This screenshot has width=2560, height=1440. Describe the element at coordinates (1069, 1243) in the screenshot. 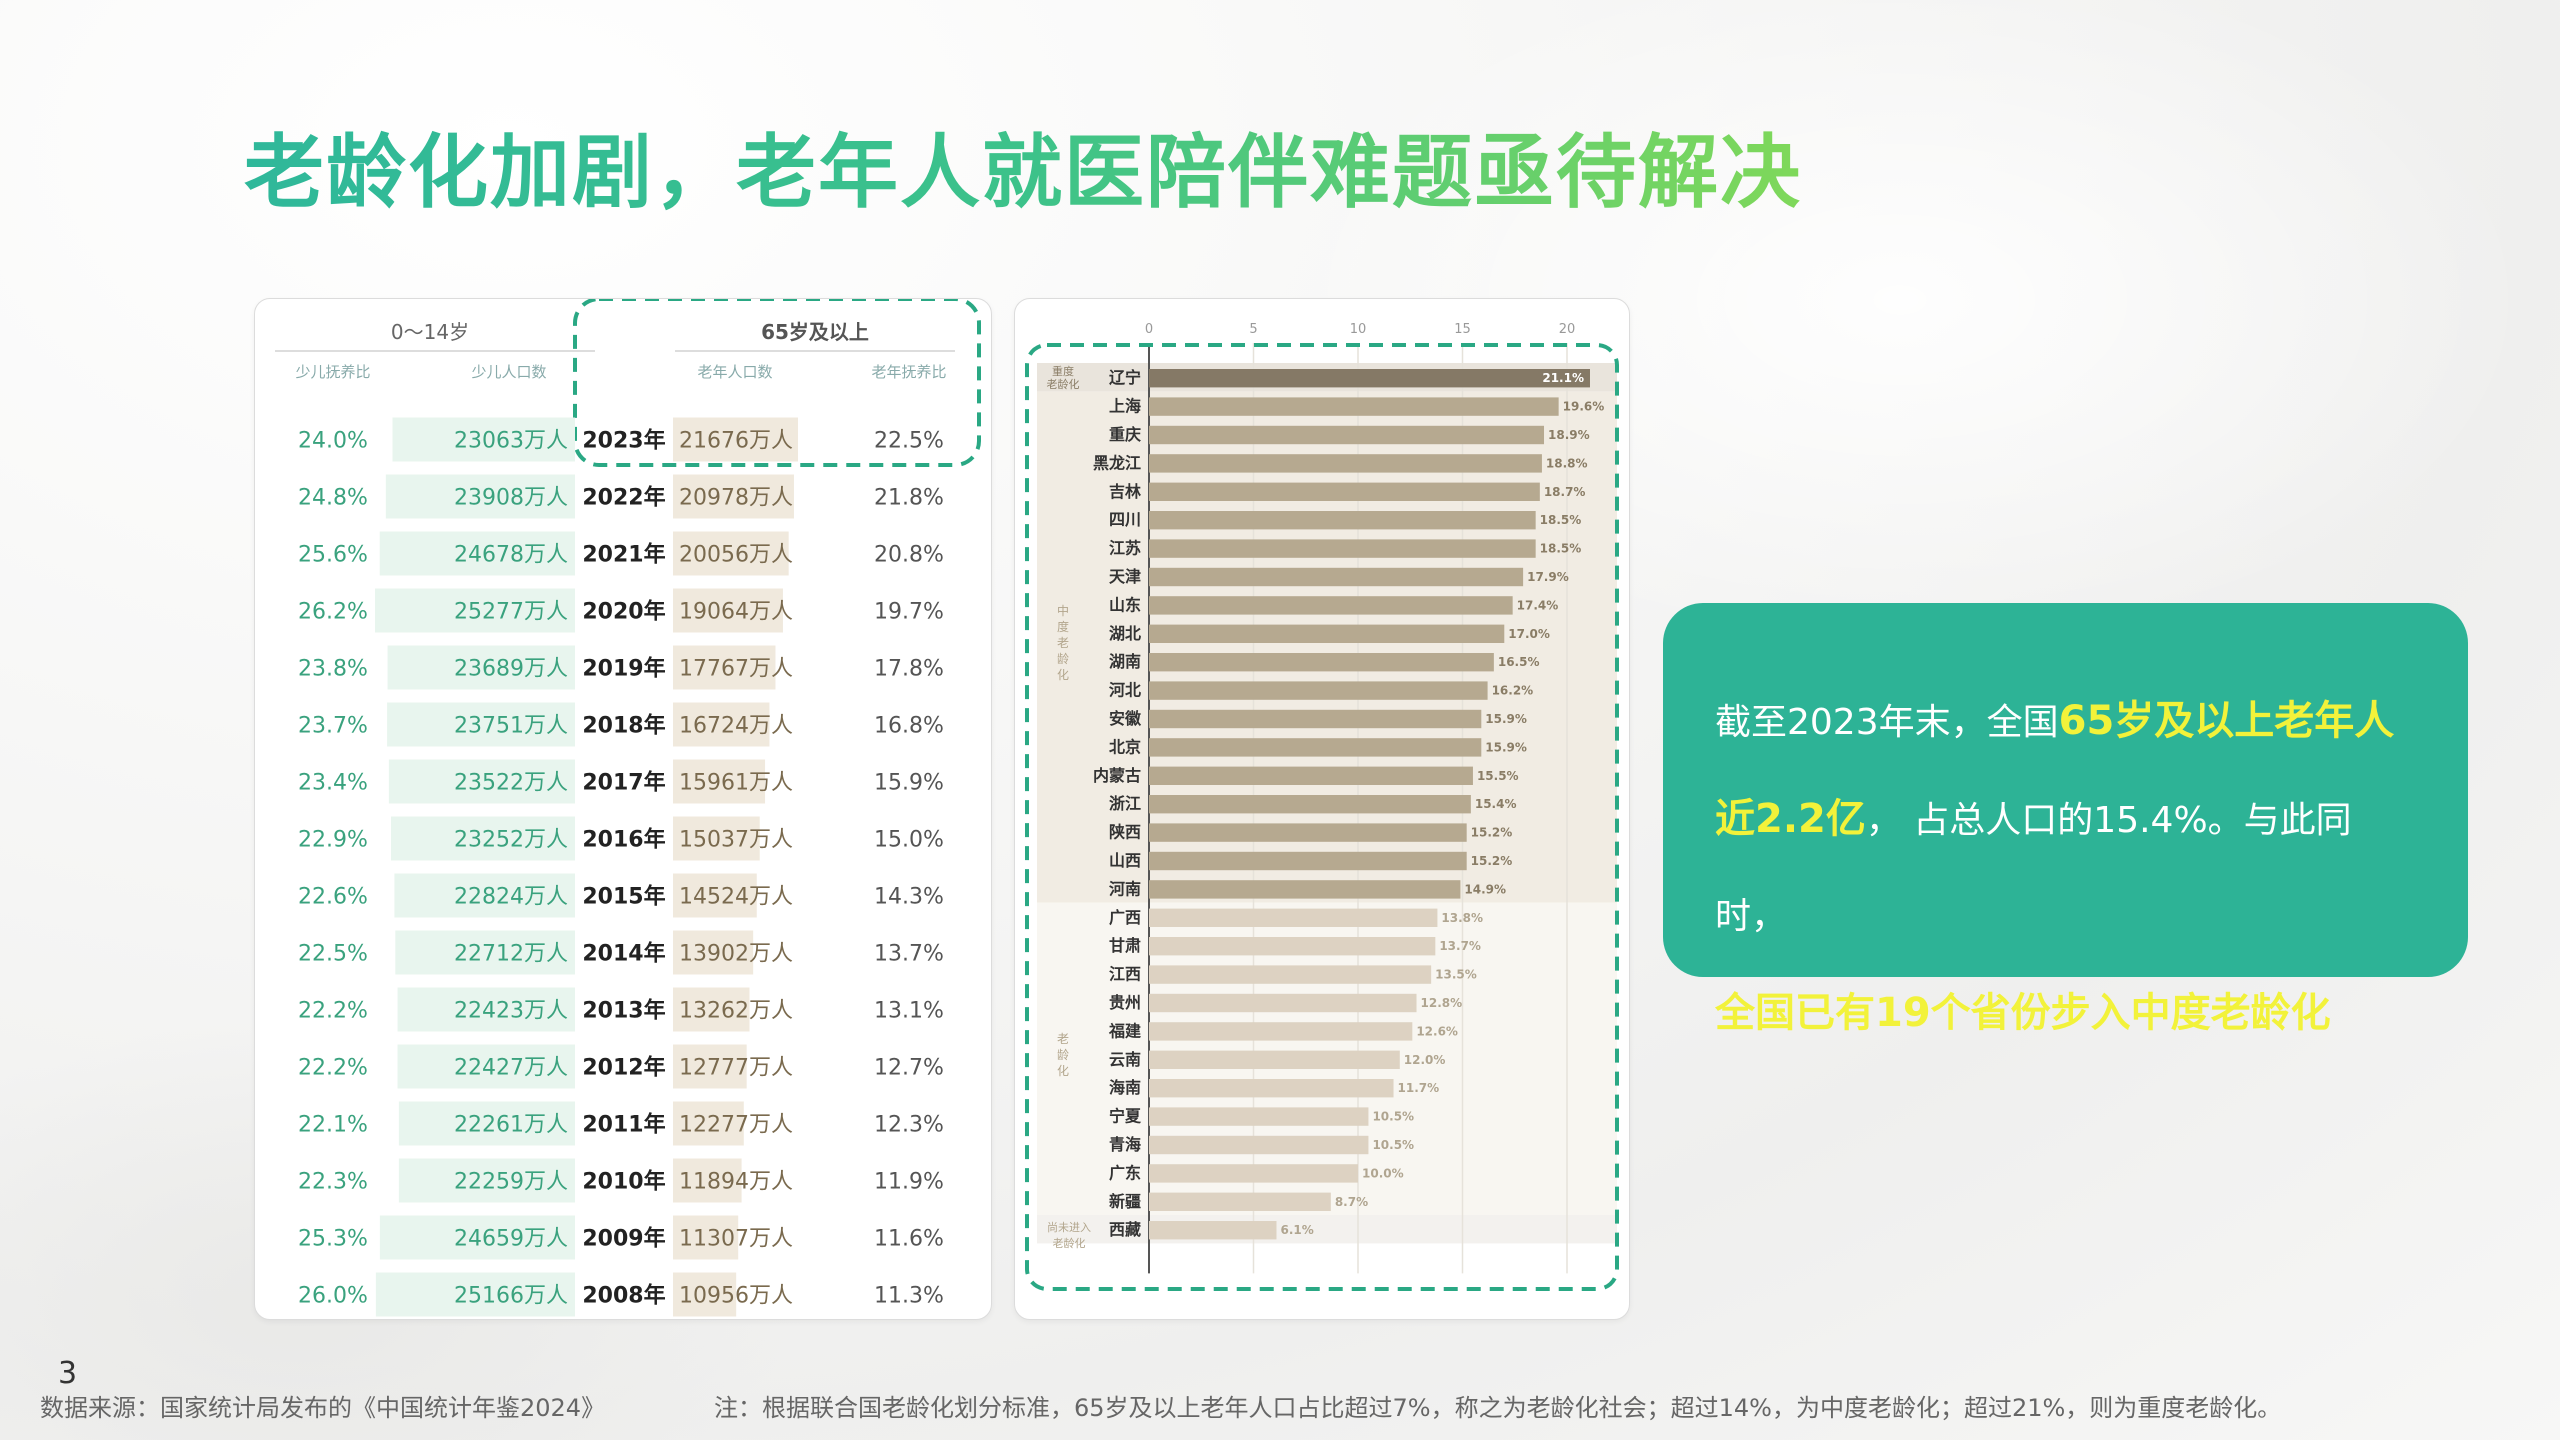

I see `group-label-none: 老龄化` at that location.